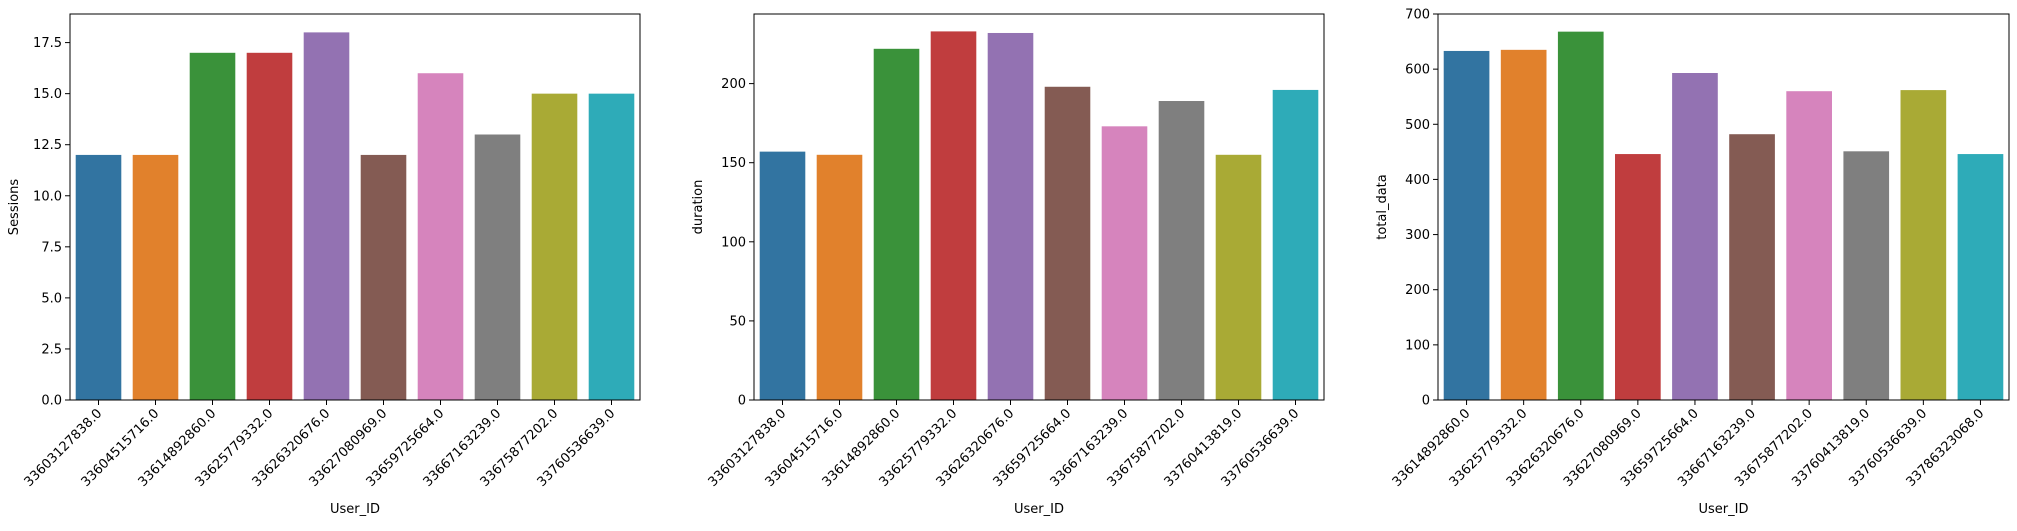 The width and height of the screenshot is (2017, 531). What do you see at coordinates (1417, 235) in the screenshot?
I see `y-tick-label: 300` at bounding box center [1417, 235].